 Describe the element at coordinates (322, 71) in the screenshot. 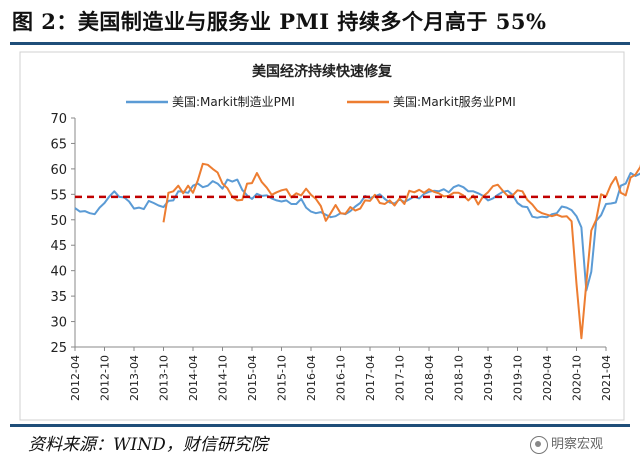

I see `chart-title: 美国经济持续快速修复` at that location.